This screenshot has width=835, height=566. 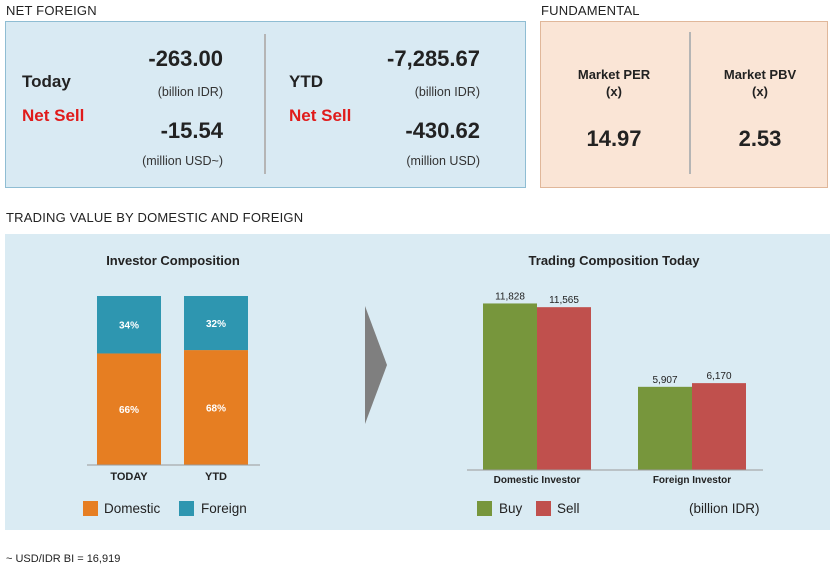 What do you see at coordinates (320, 115) in the screenshot?
I see `ytd-status: Net Sell` at bounding box center [320, 115].